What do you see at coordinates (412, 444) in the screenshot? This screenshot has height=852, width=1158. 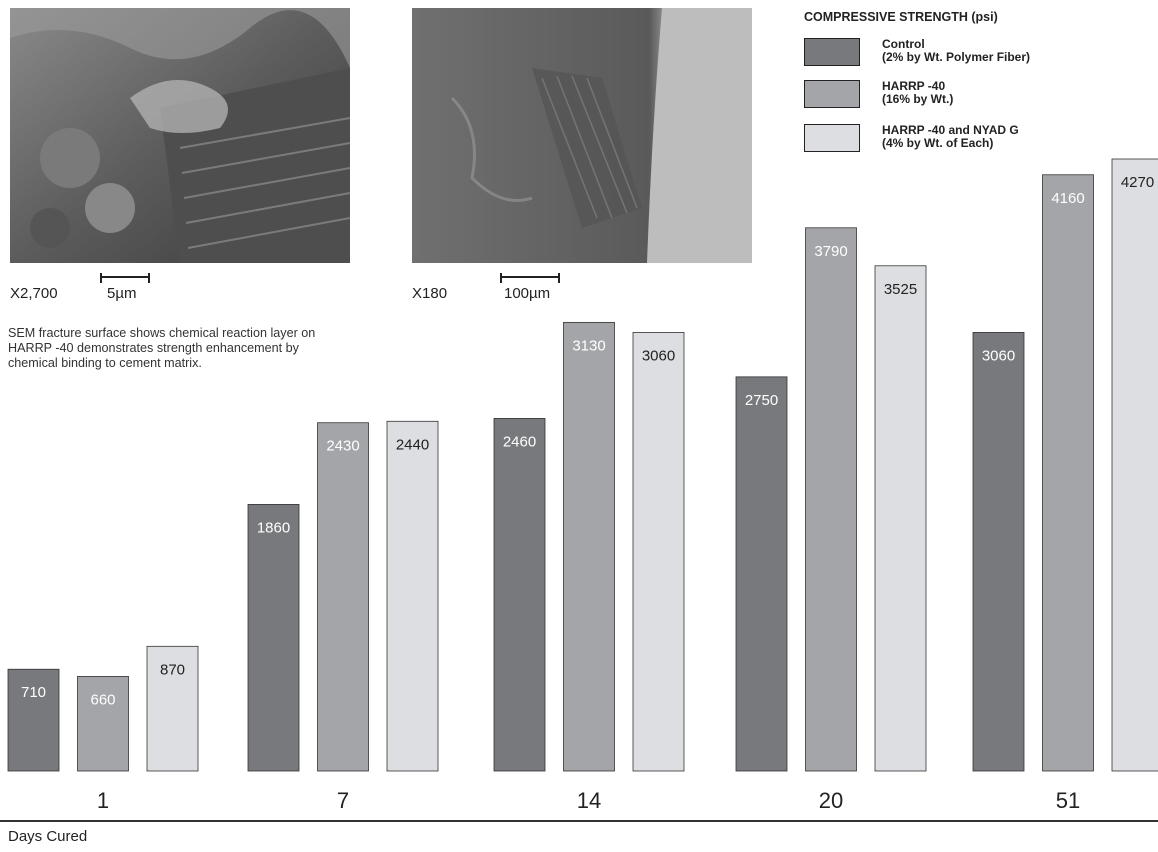 I see `data-label-day7-series2: 2440` at bounding box center [412, 444].